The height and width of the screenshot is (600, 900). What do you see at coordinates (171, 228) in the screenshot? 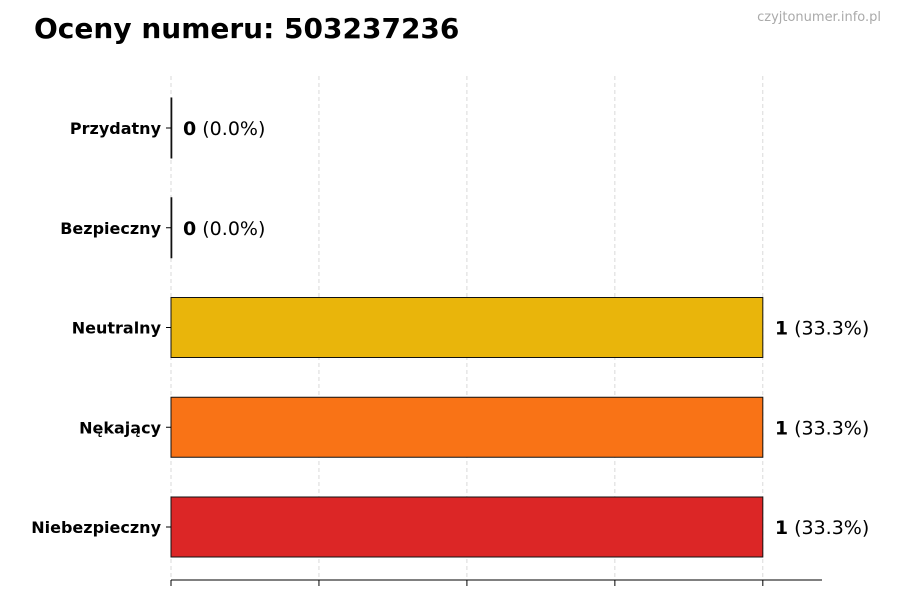
I see `bar-bezpieczny` at bounding box center [171, 228].